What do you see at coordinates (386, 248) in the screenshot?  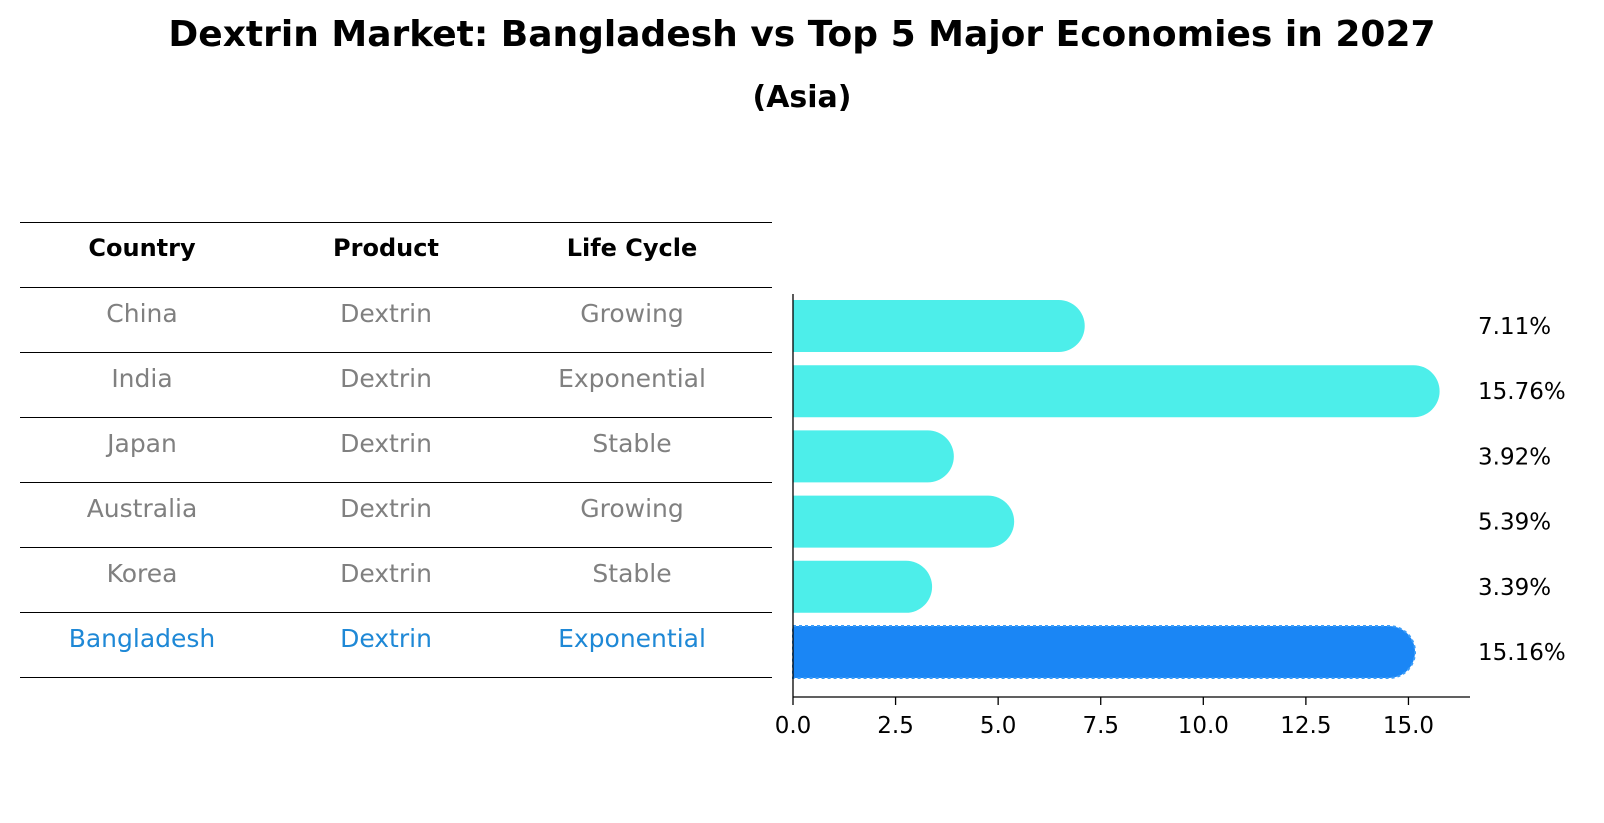 I see `table-header-product: Product` at bounding box center [386, 248].